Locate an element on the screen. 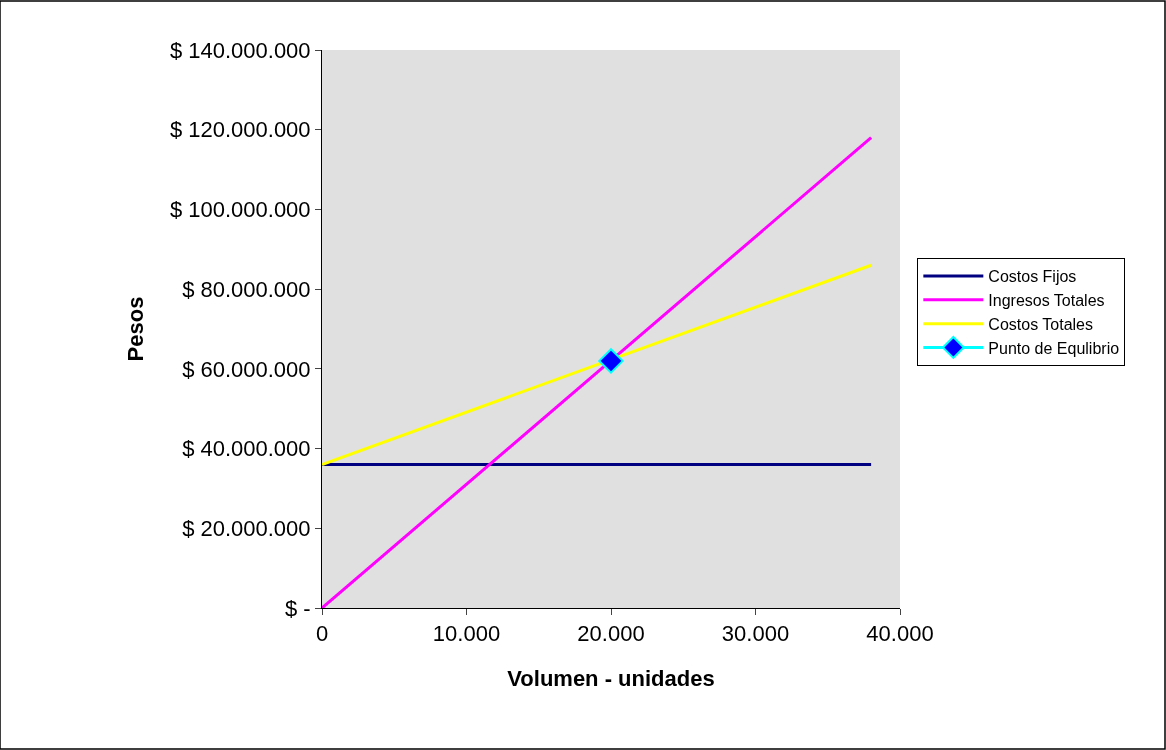  legend-label: Costos Totales is located at coordinates (1040, 324).